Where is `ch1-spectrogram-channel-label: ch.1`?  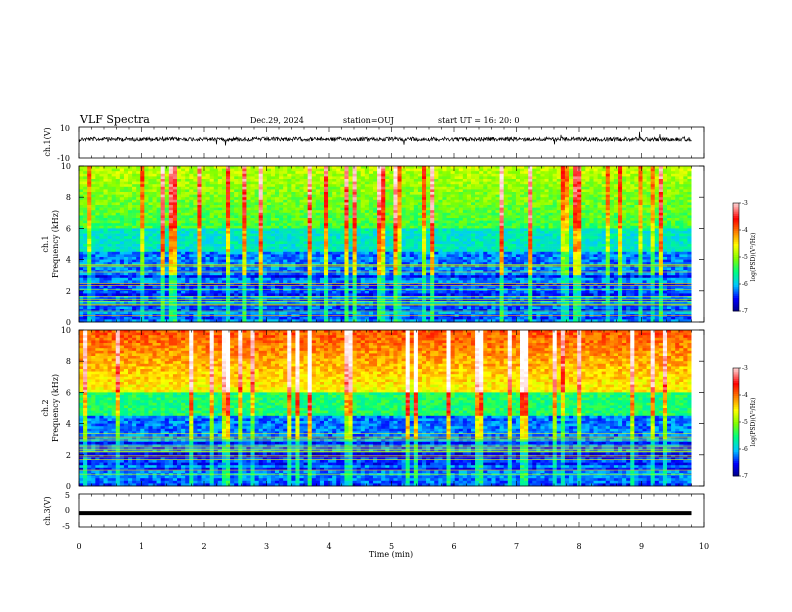
ch1-spectrogram-channel-label: ch.1 is located at coordinates (45, 243).